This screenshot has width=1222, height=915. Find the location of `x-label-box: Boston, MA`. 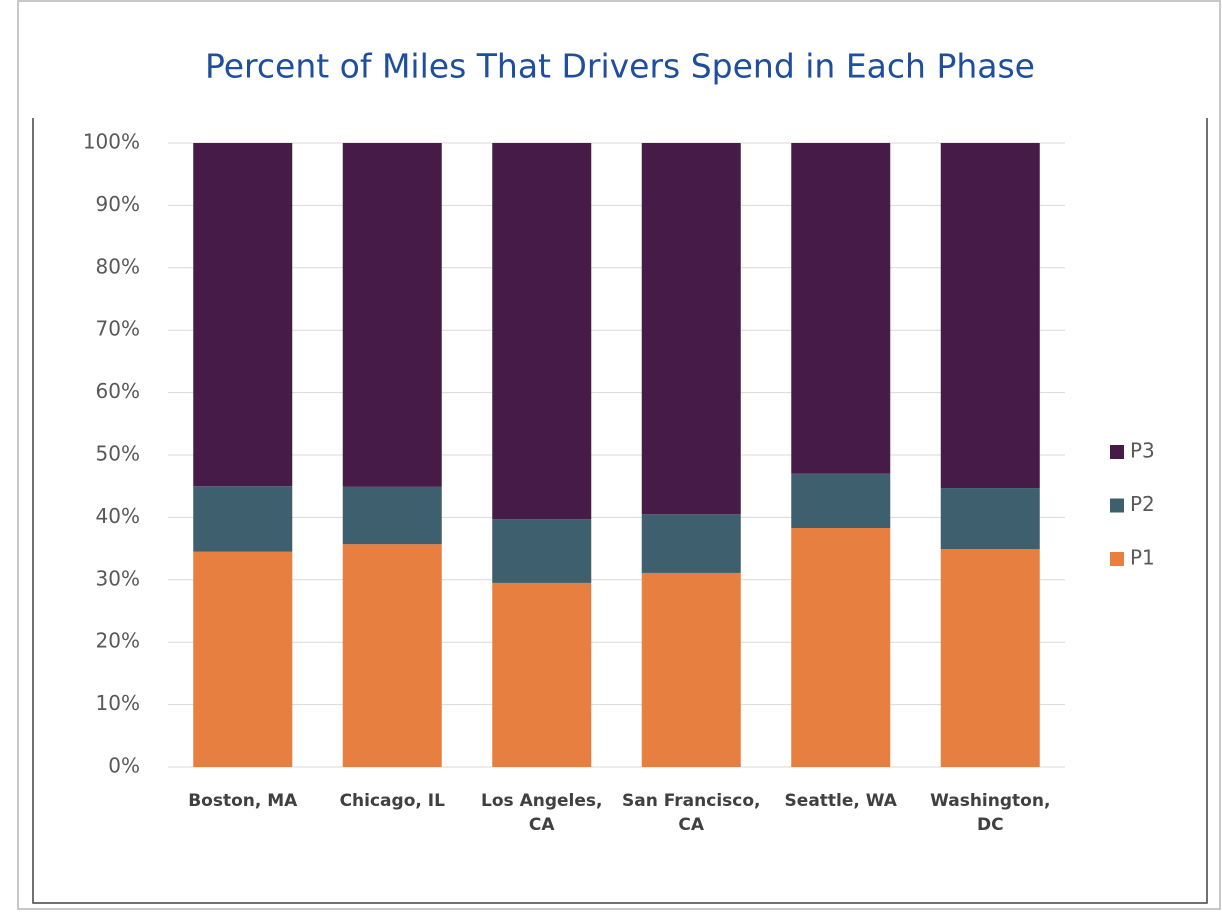

x-label-box: Boston, MA is located at coordinates (243, 801).